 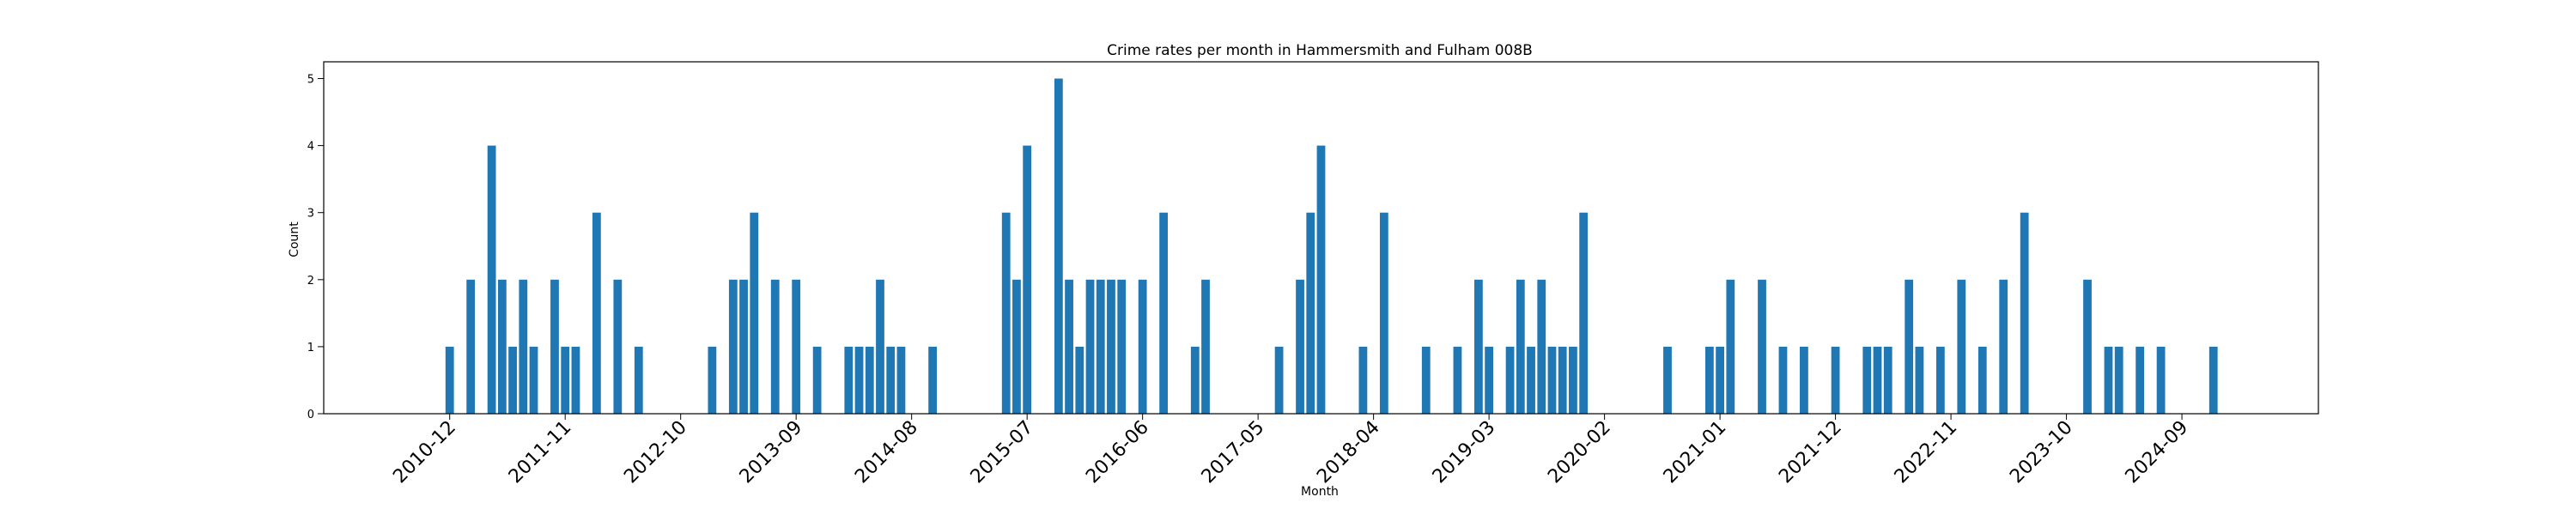 What do you see at coordinates (771, 452) in the screenshot?
I see `x-tick-label: 2013-09` at bounding box center [771, 452].